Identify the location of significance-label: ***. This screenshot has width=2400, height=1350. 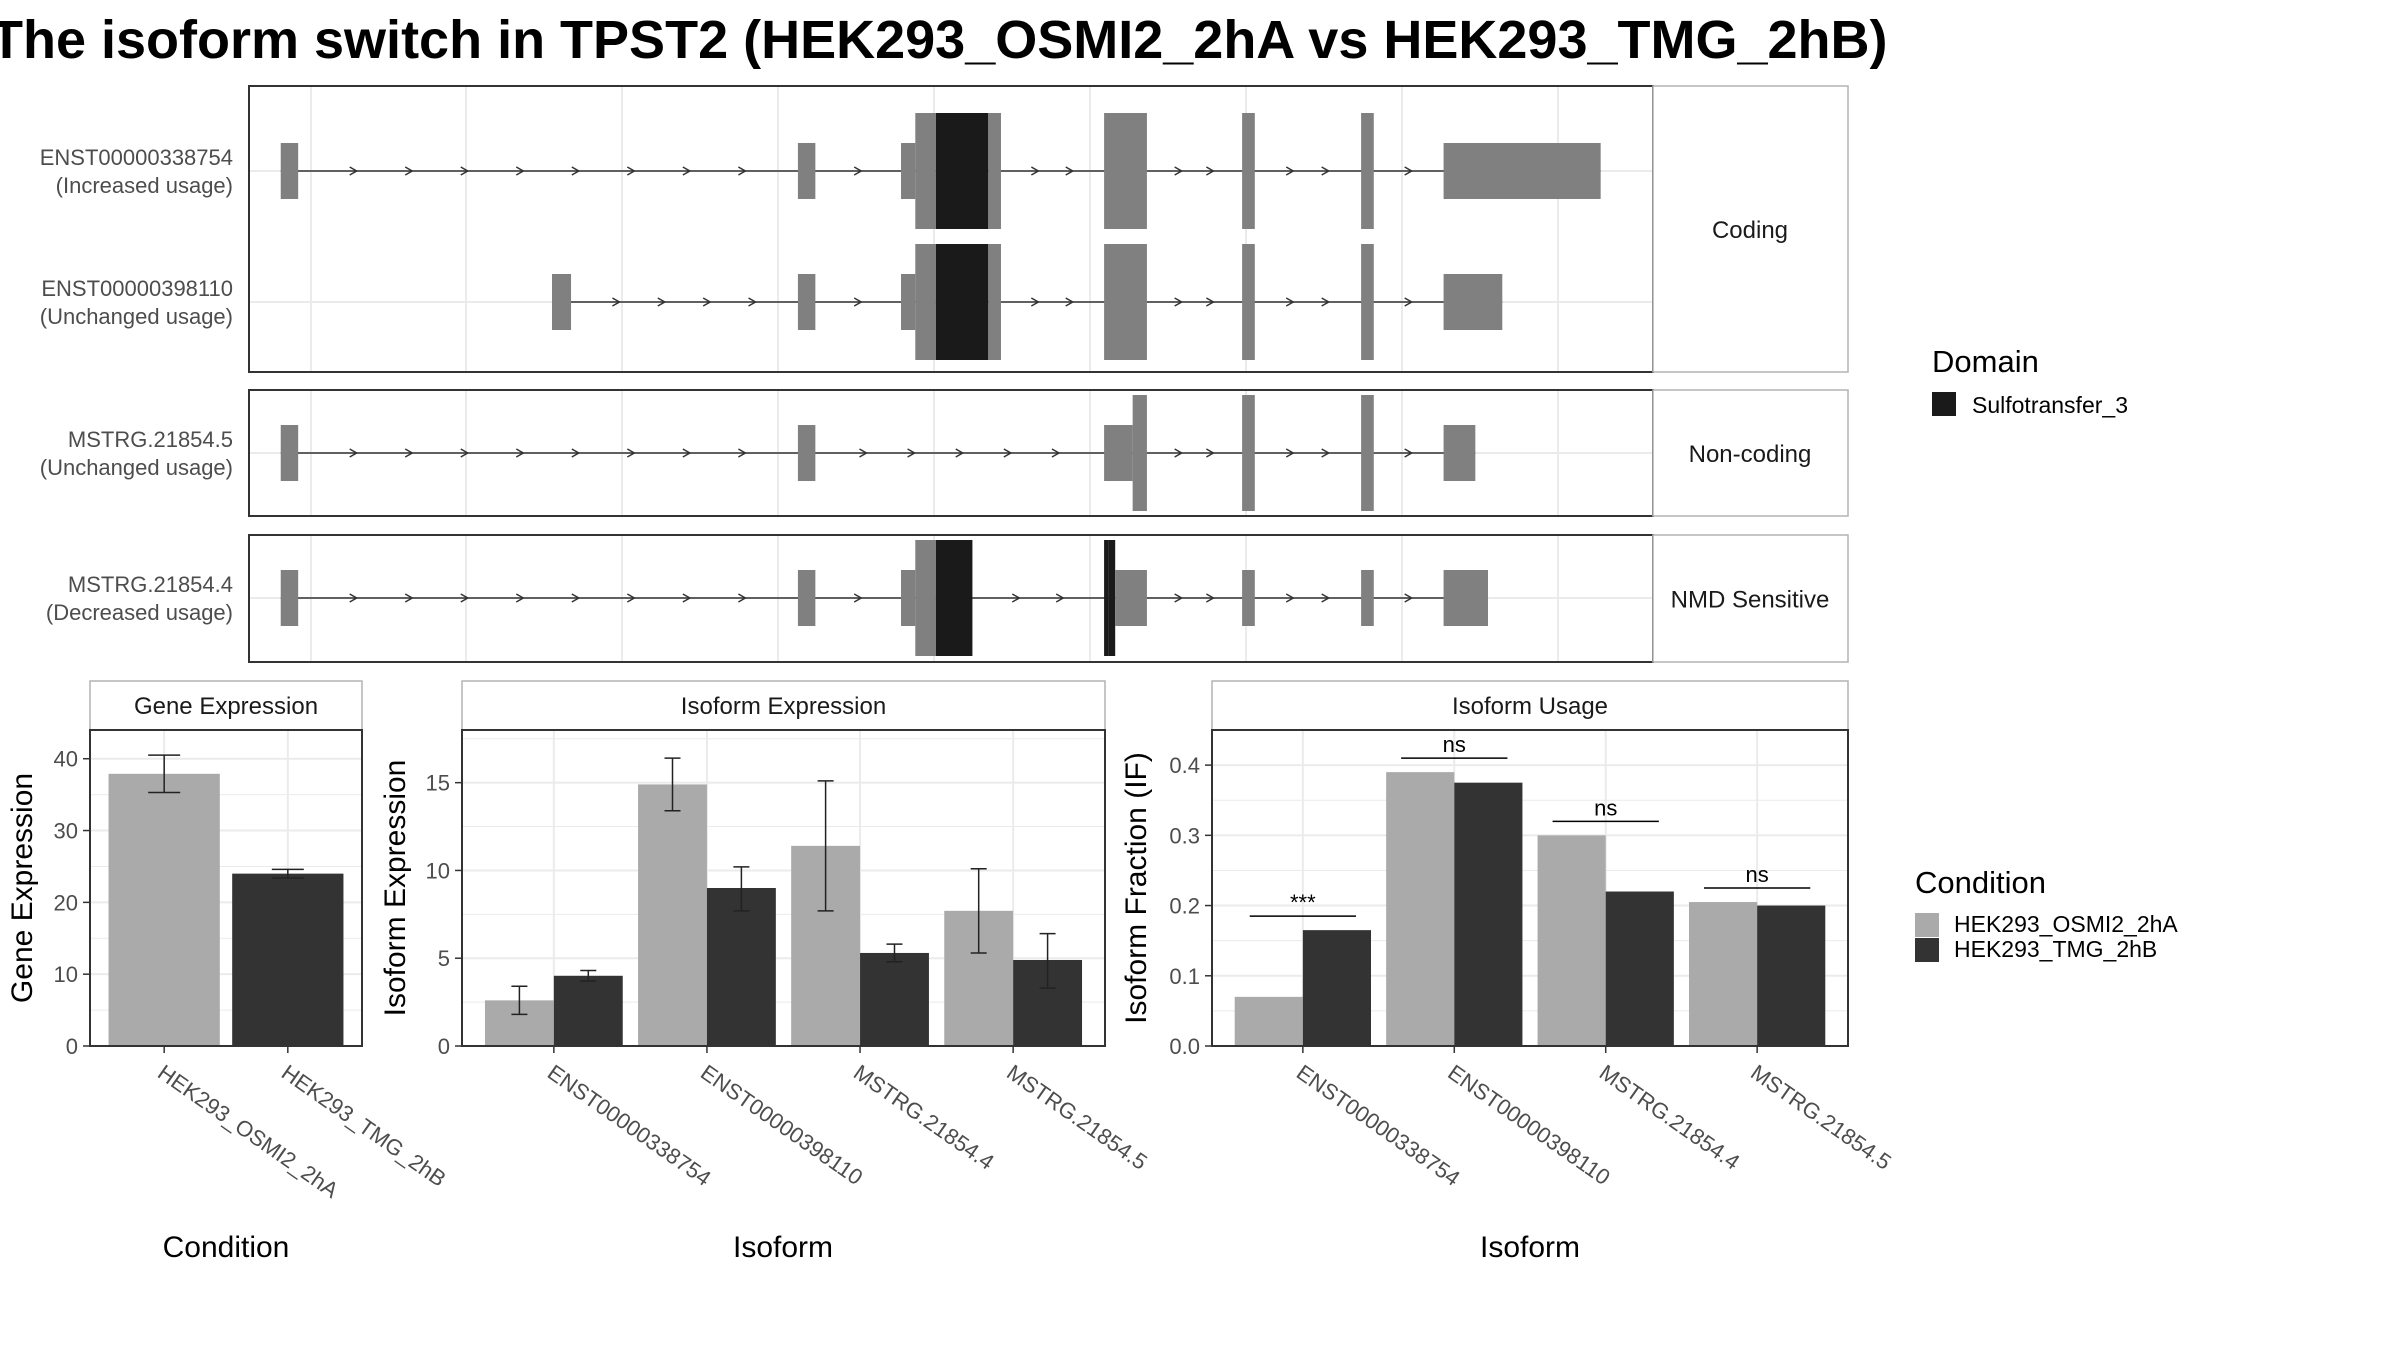
(1303, 902).